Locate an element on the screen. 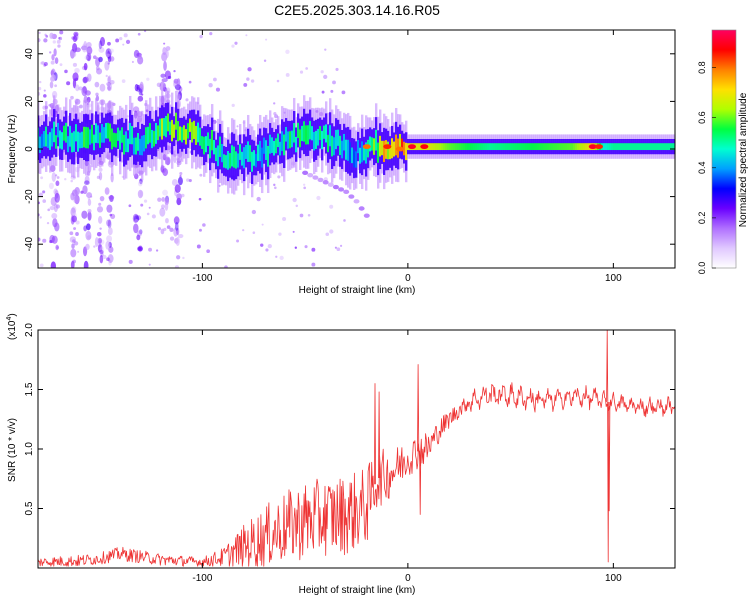  snr-x-tick-label: 100 is located at coordinates (613, 578).